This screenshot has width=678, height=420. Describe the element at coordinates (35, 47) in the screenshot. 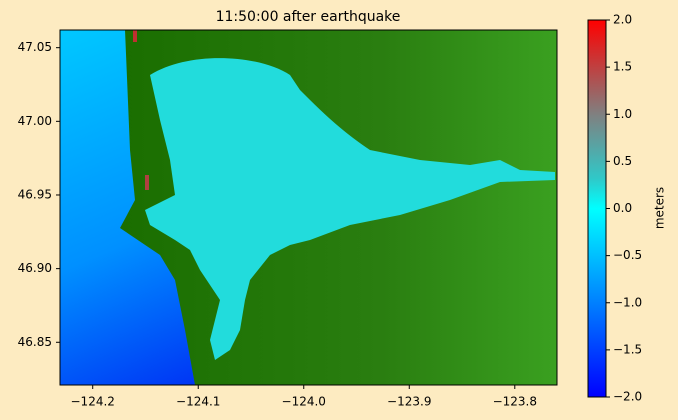

I see `y-tick-label: 47.05` at that location.